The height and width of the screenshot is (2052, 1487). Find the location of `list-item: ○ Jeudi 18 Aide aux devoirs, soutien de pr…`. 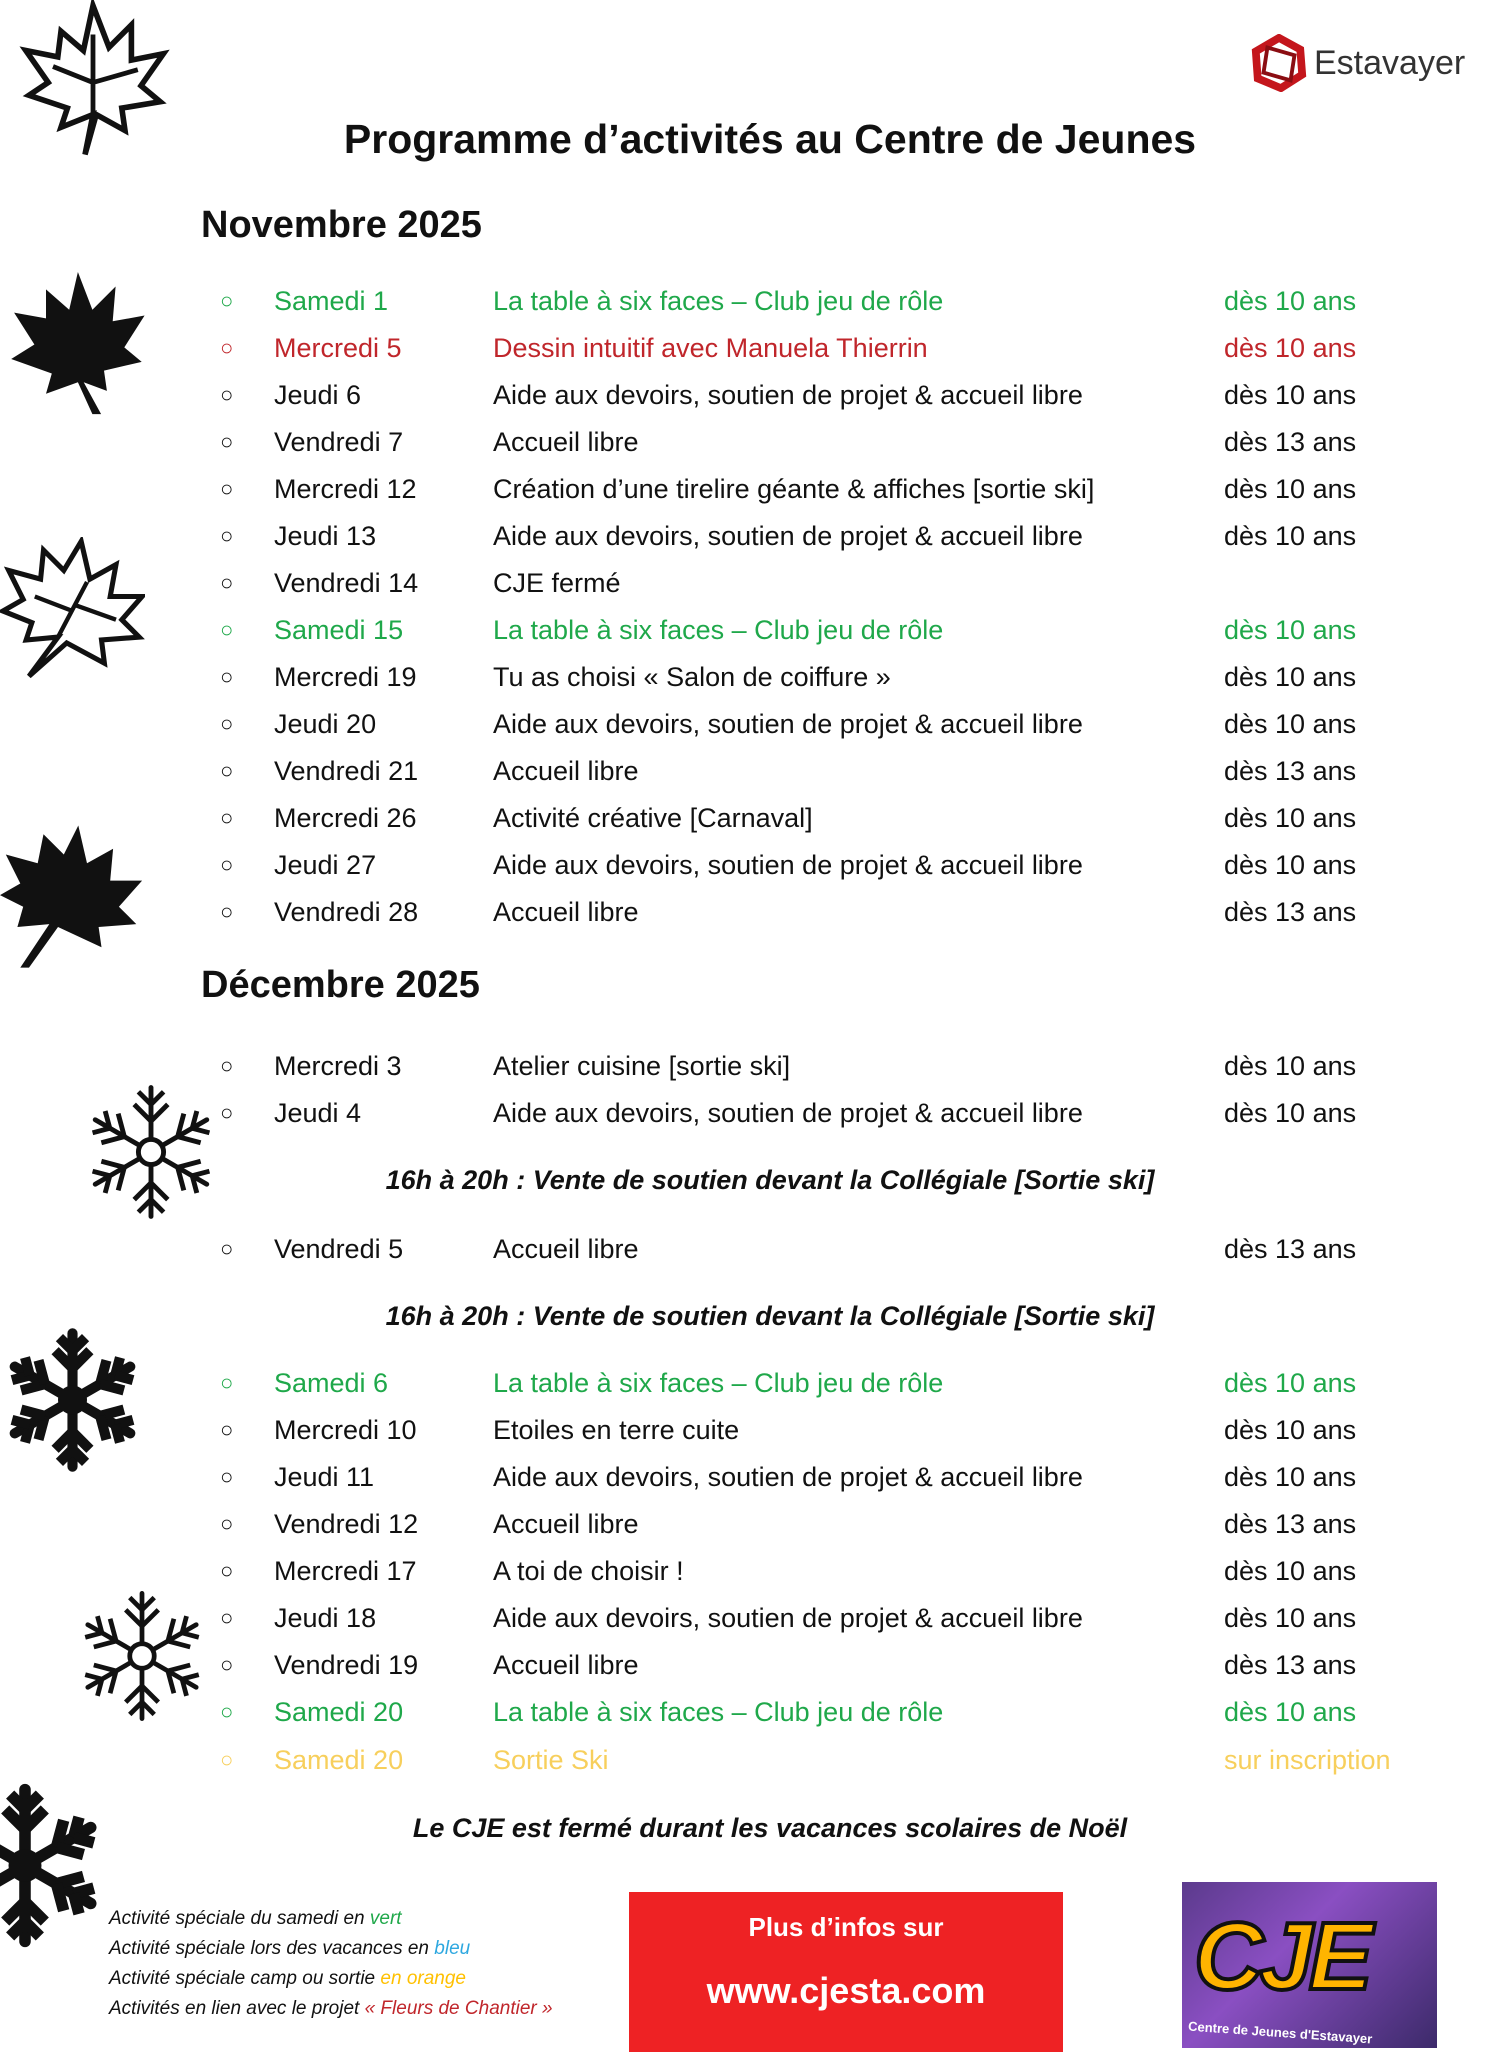

list-item: ○ Jeudi 18 Aide aux devoirs, soutien de pr… is located at coordinates (743, 1618).